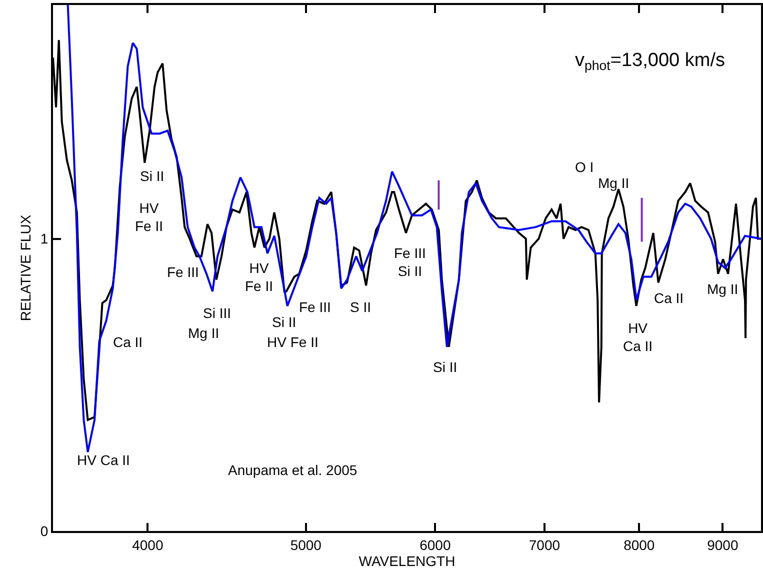  Describe the element at coordinates (544, 544) in the screenshot. I see `x-tick-label: 7000` at that location.